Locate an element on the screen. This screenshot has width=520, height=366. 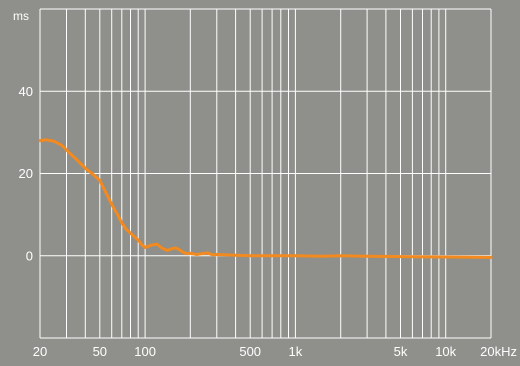
x-tick-label: 1k is located at coordinates (296, 351).